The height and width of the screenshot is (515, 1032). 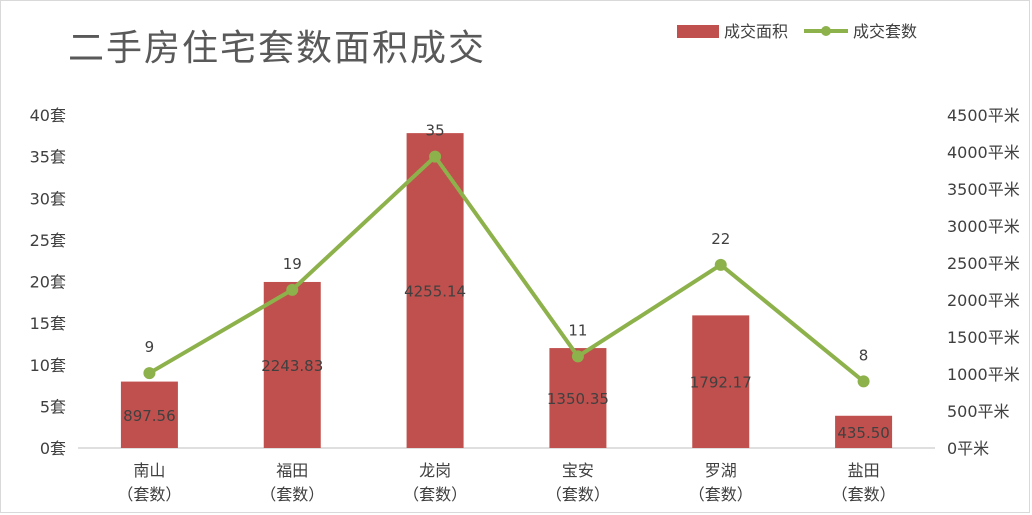 What do you see at coordinates (435, 470) in the screenshot?
I see `x-category-label: 龙岗` at bounding box center [435, 470].